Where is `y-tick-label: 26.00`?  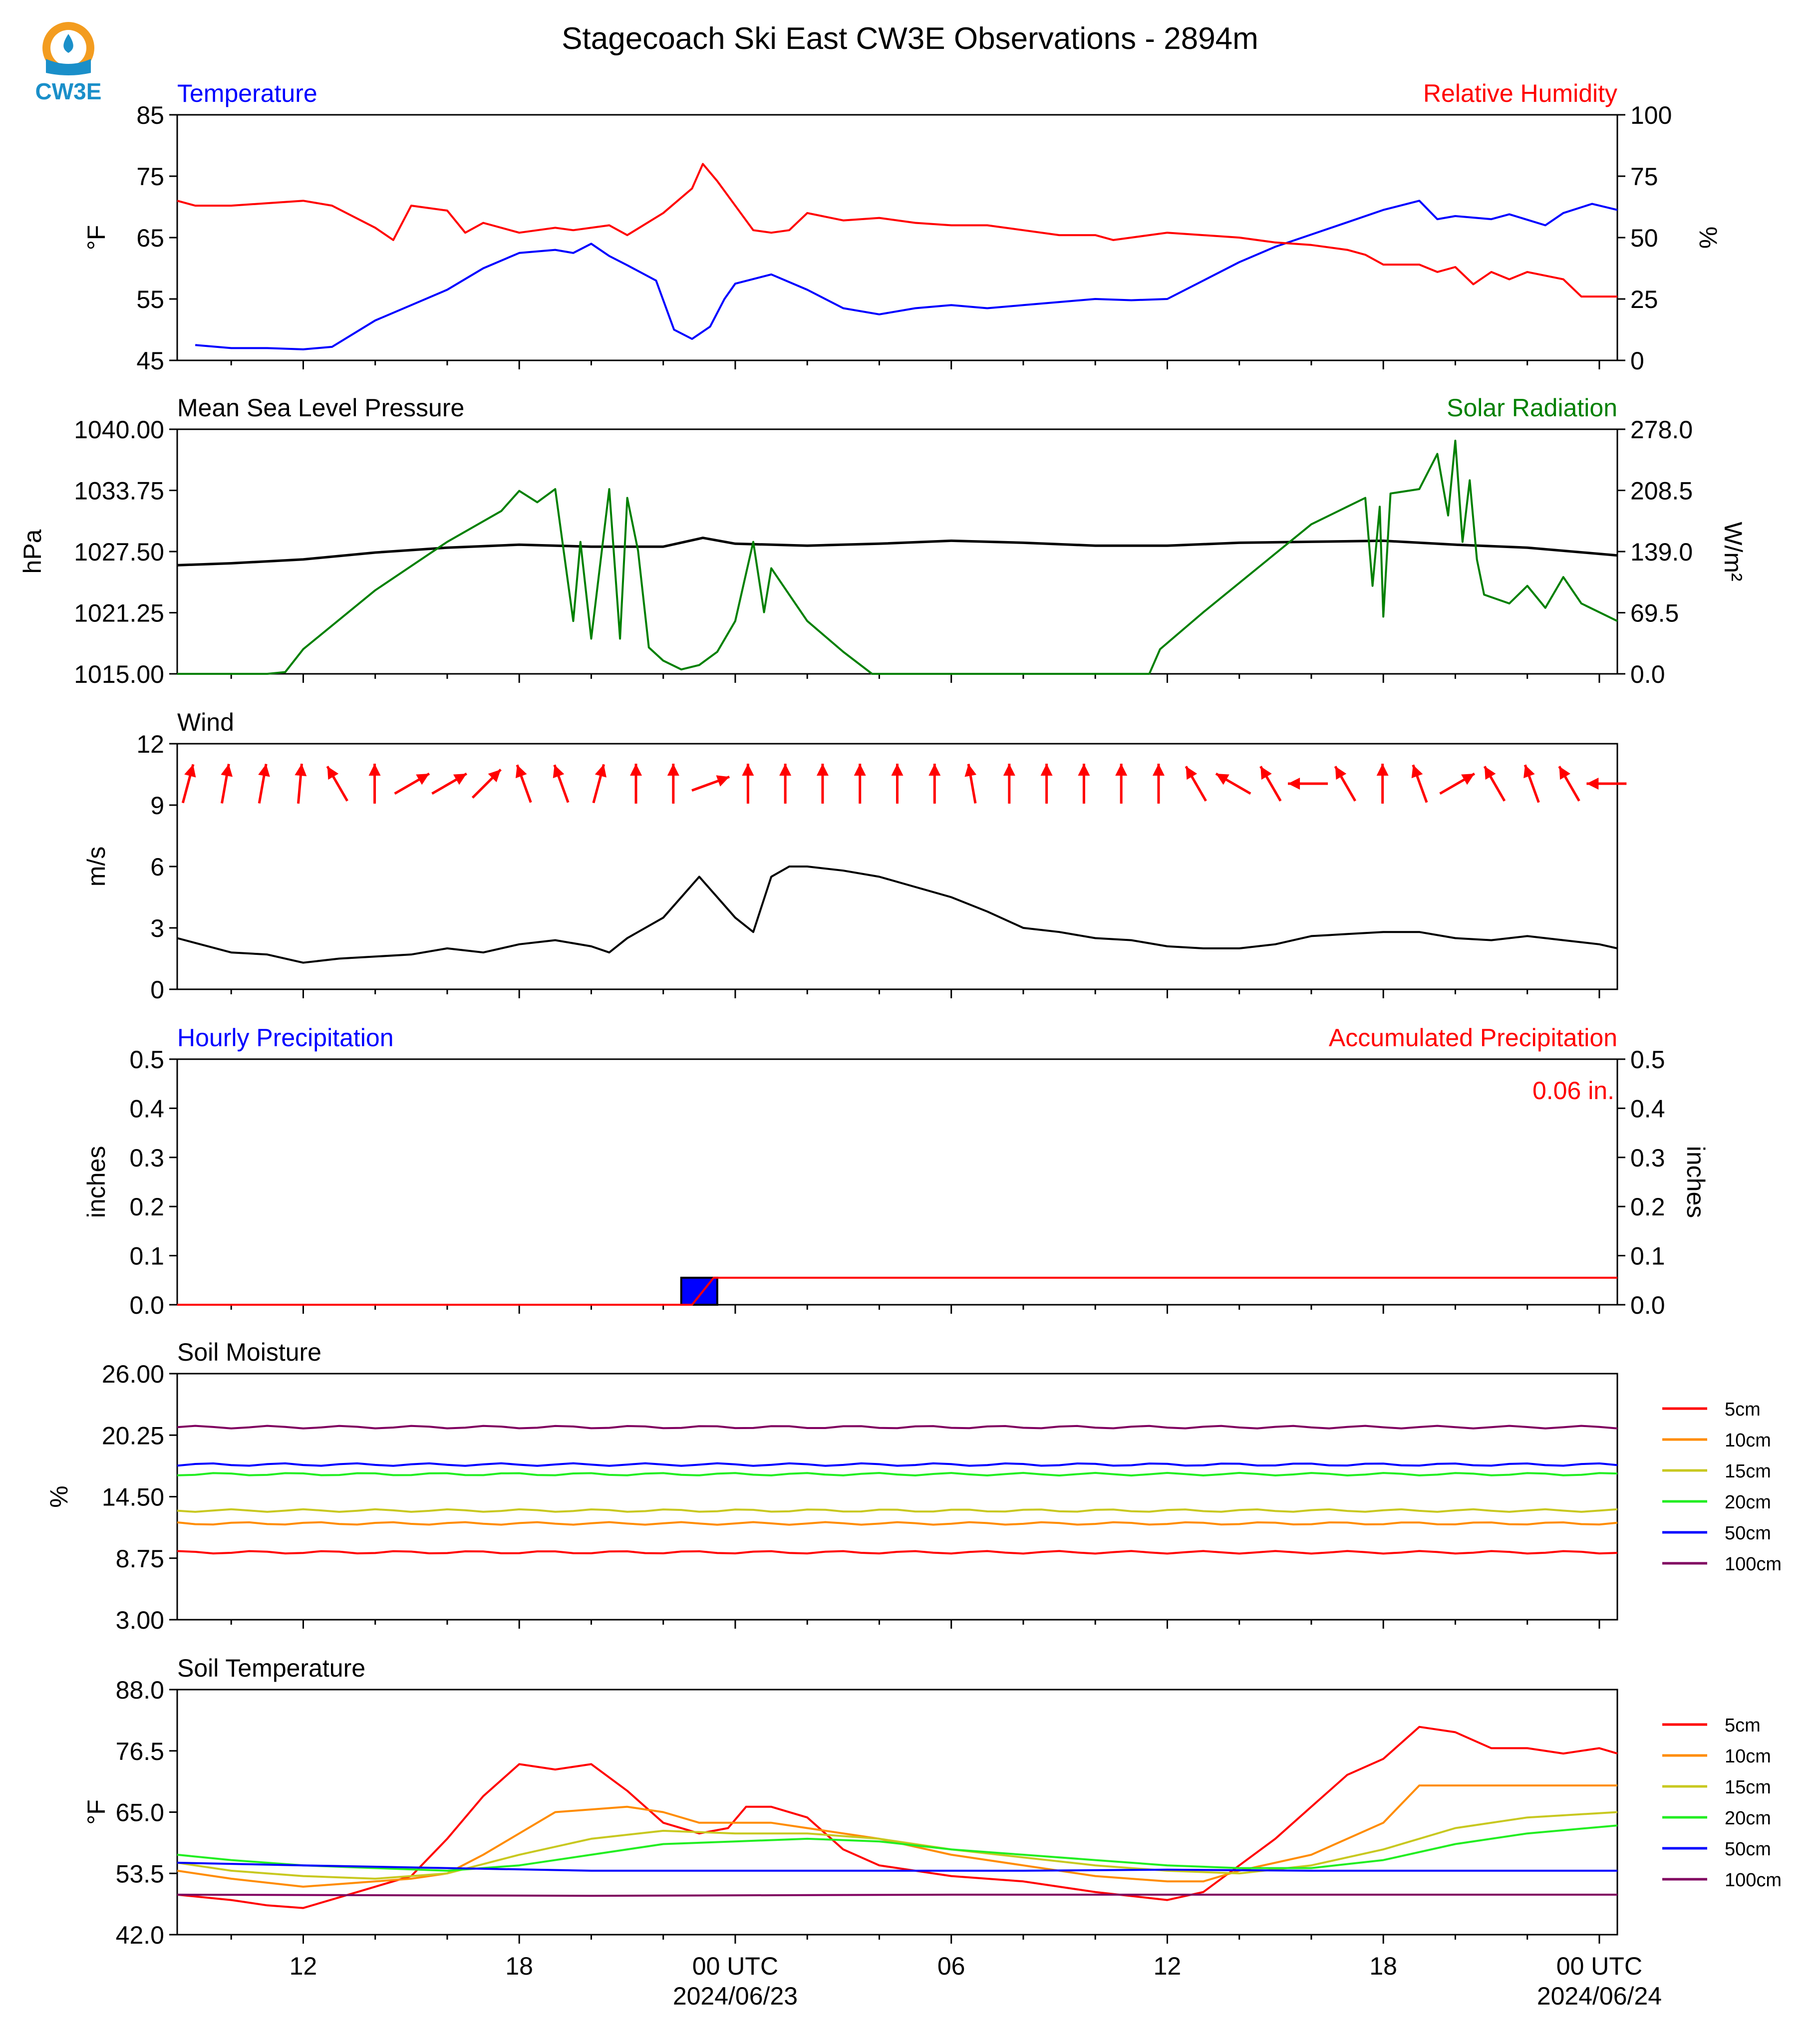 y-tick-label: 26.00 is located at coordinates (133, 1374).